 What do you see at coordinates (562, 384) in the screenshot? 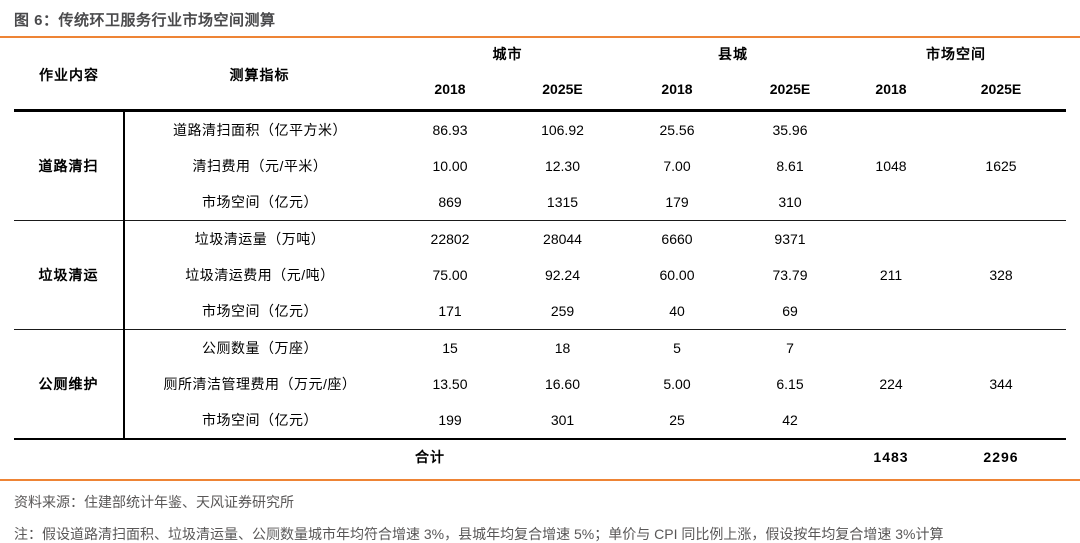
I see `value-cell: 16.60` at bounding box center [562, 384].